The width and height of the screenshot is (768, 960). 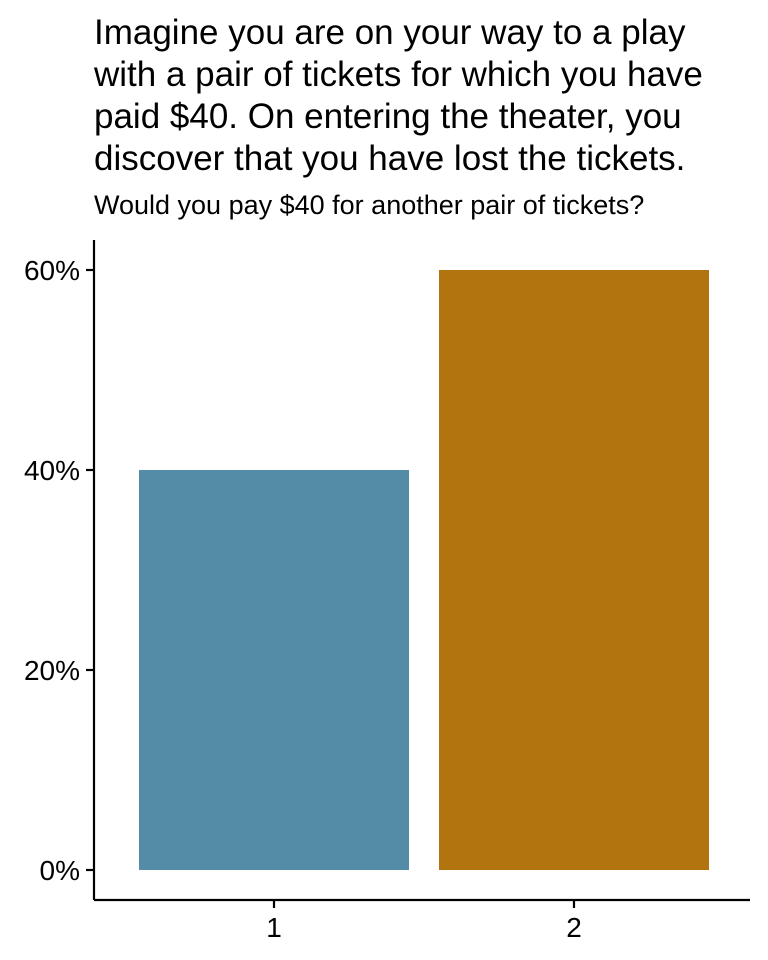 I want to click on x-tick-label-2: 2, so click(x=574, y=927).